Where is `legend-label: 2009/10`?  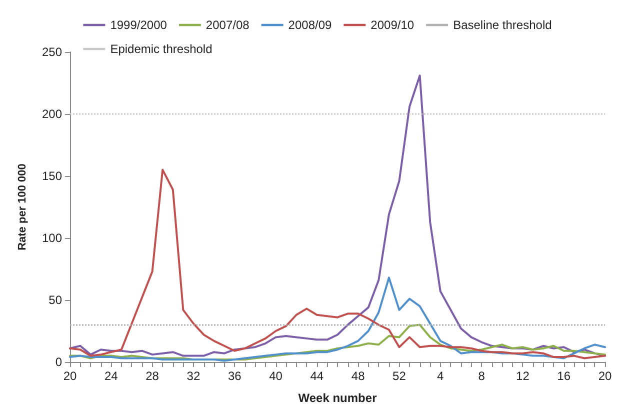
legend-label: 2009/10 is located at coordinates (392, 25).